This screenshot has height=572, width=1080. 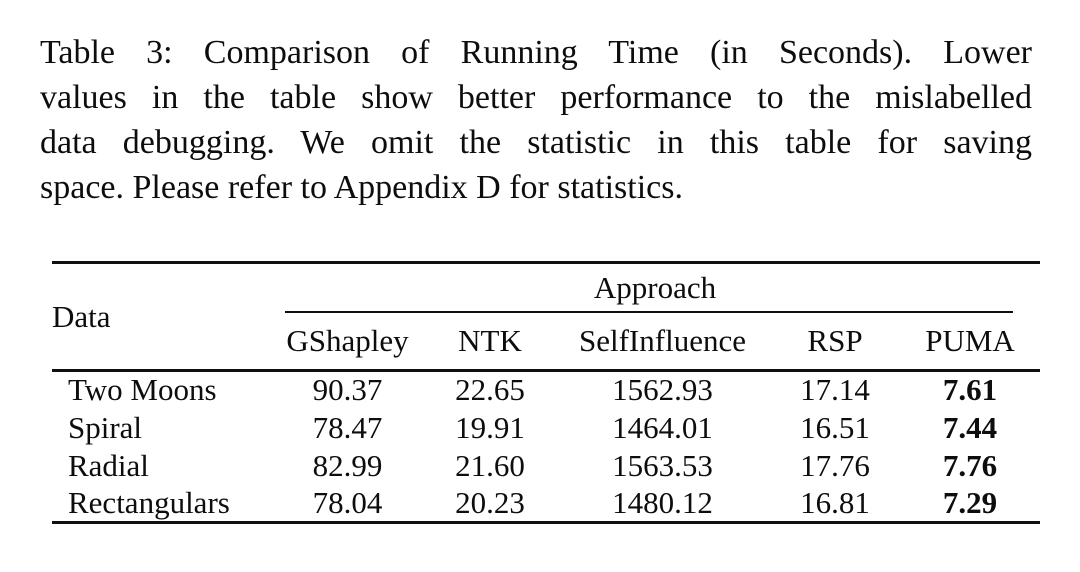 I want to click on two-moons-gshapley-value: 90.37, so click(x=347, y=390).